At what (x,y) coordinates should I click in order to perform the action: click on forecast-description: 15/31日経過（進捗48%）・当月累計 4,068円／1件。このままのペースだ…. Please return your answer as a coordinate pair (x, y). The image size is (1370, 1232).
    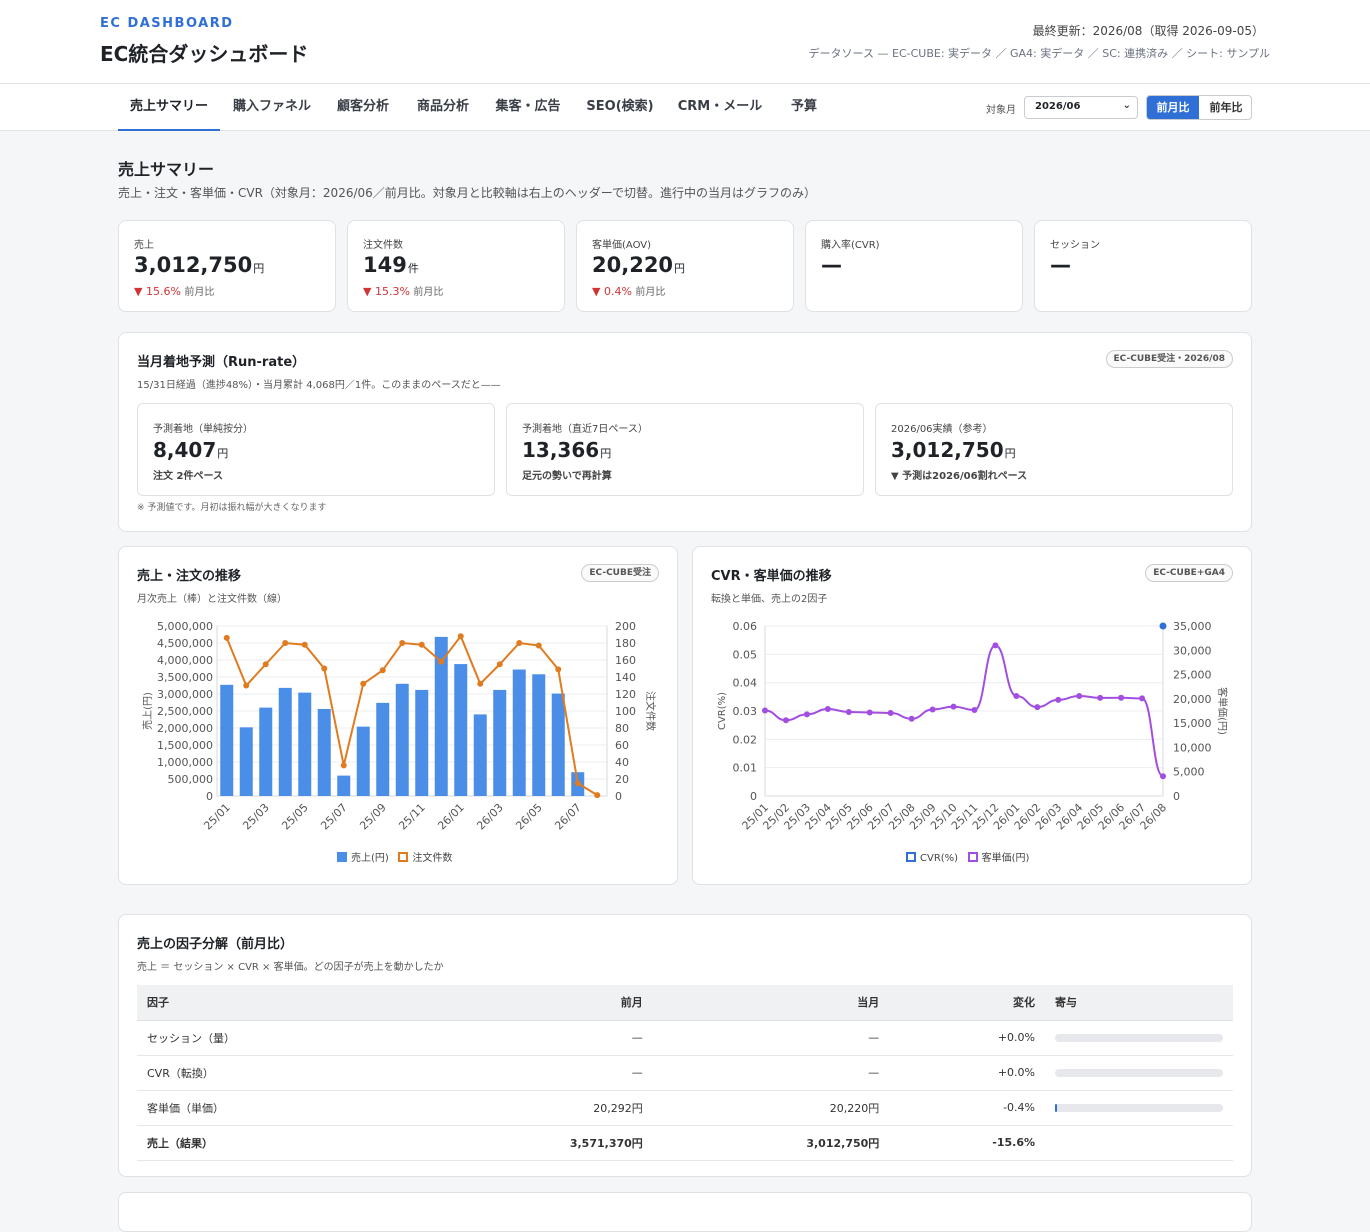
    Looking at the image, I should click on (319, 385).